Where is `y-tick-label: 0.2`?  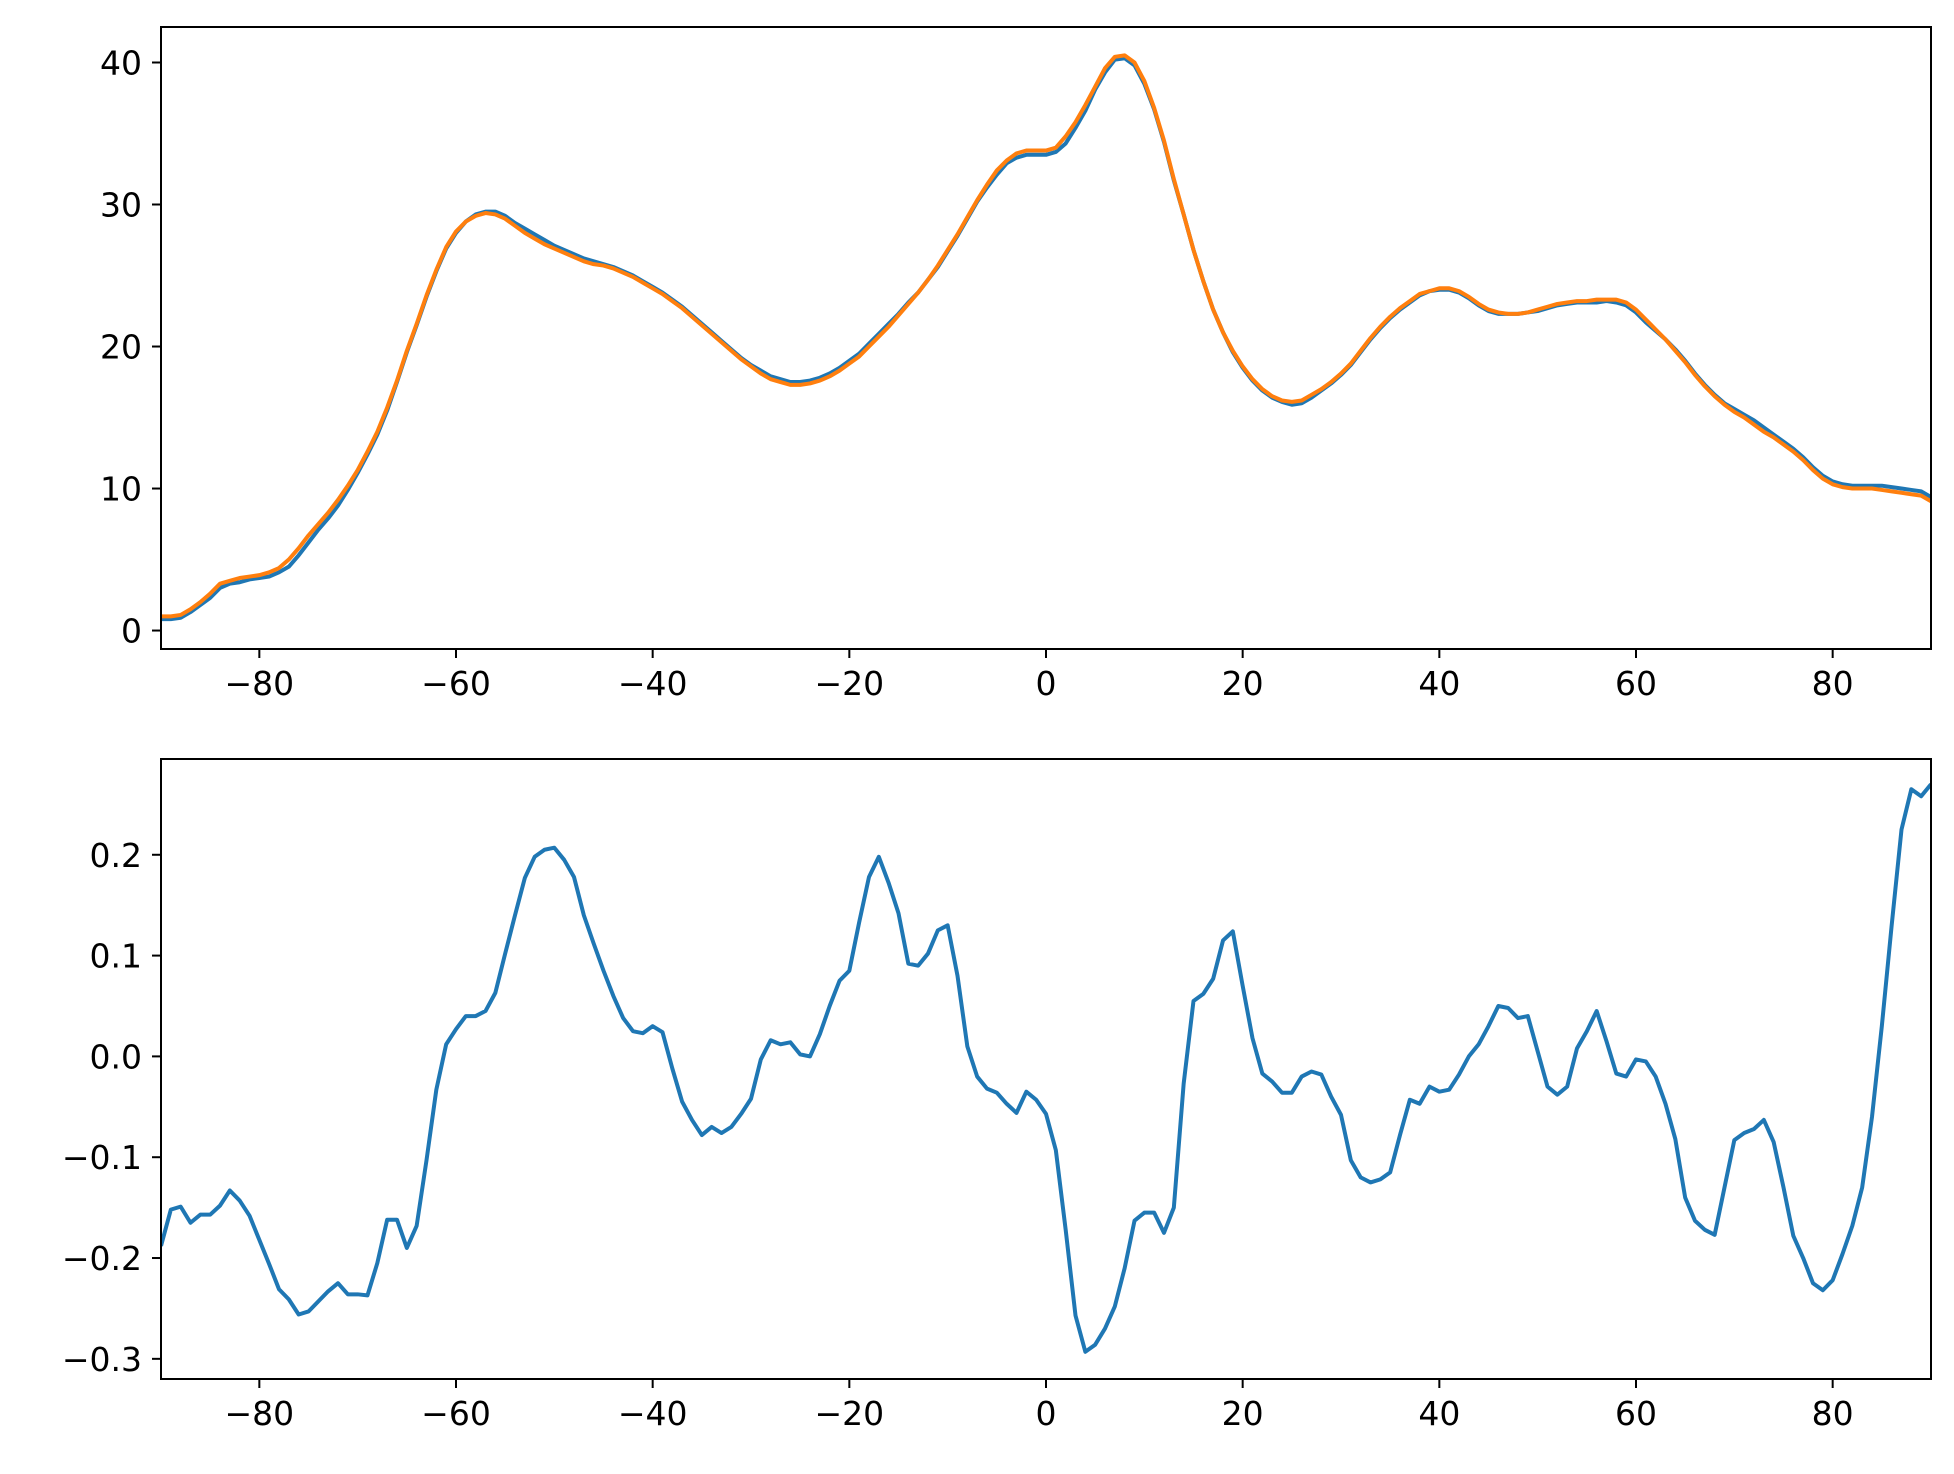
y-tick-label: 0.2 is located at coordinates (116, 855).